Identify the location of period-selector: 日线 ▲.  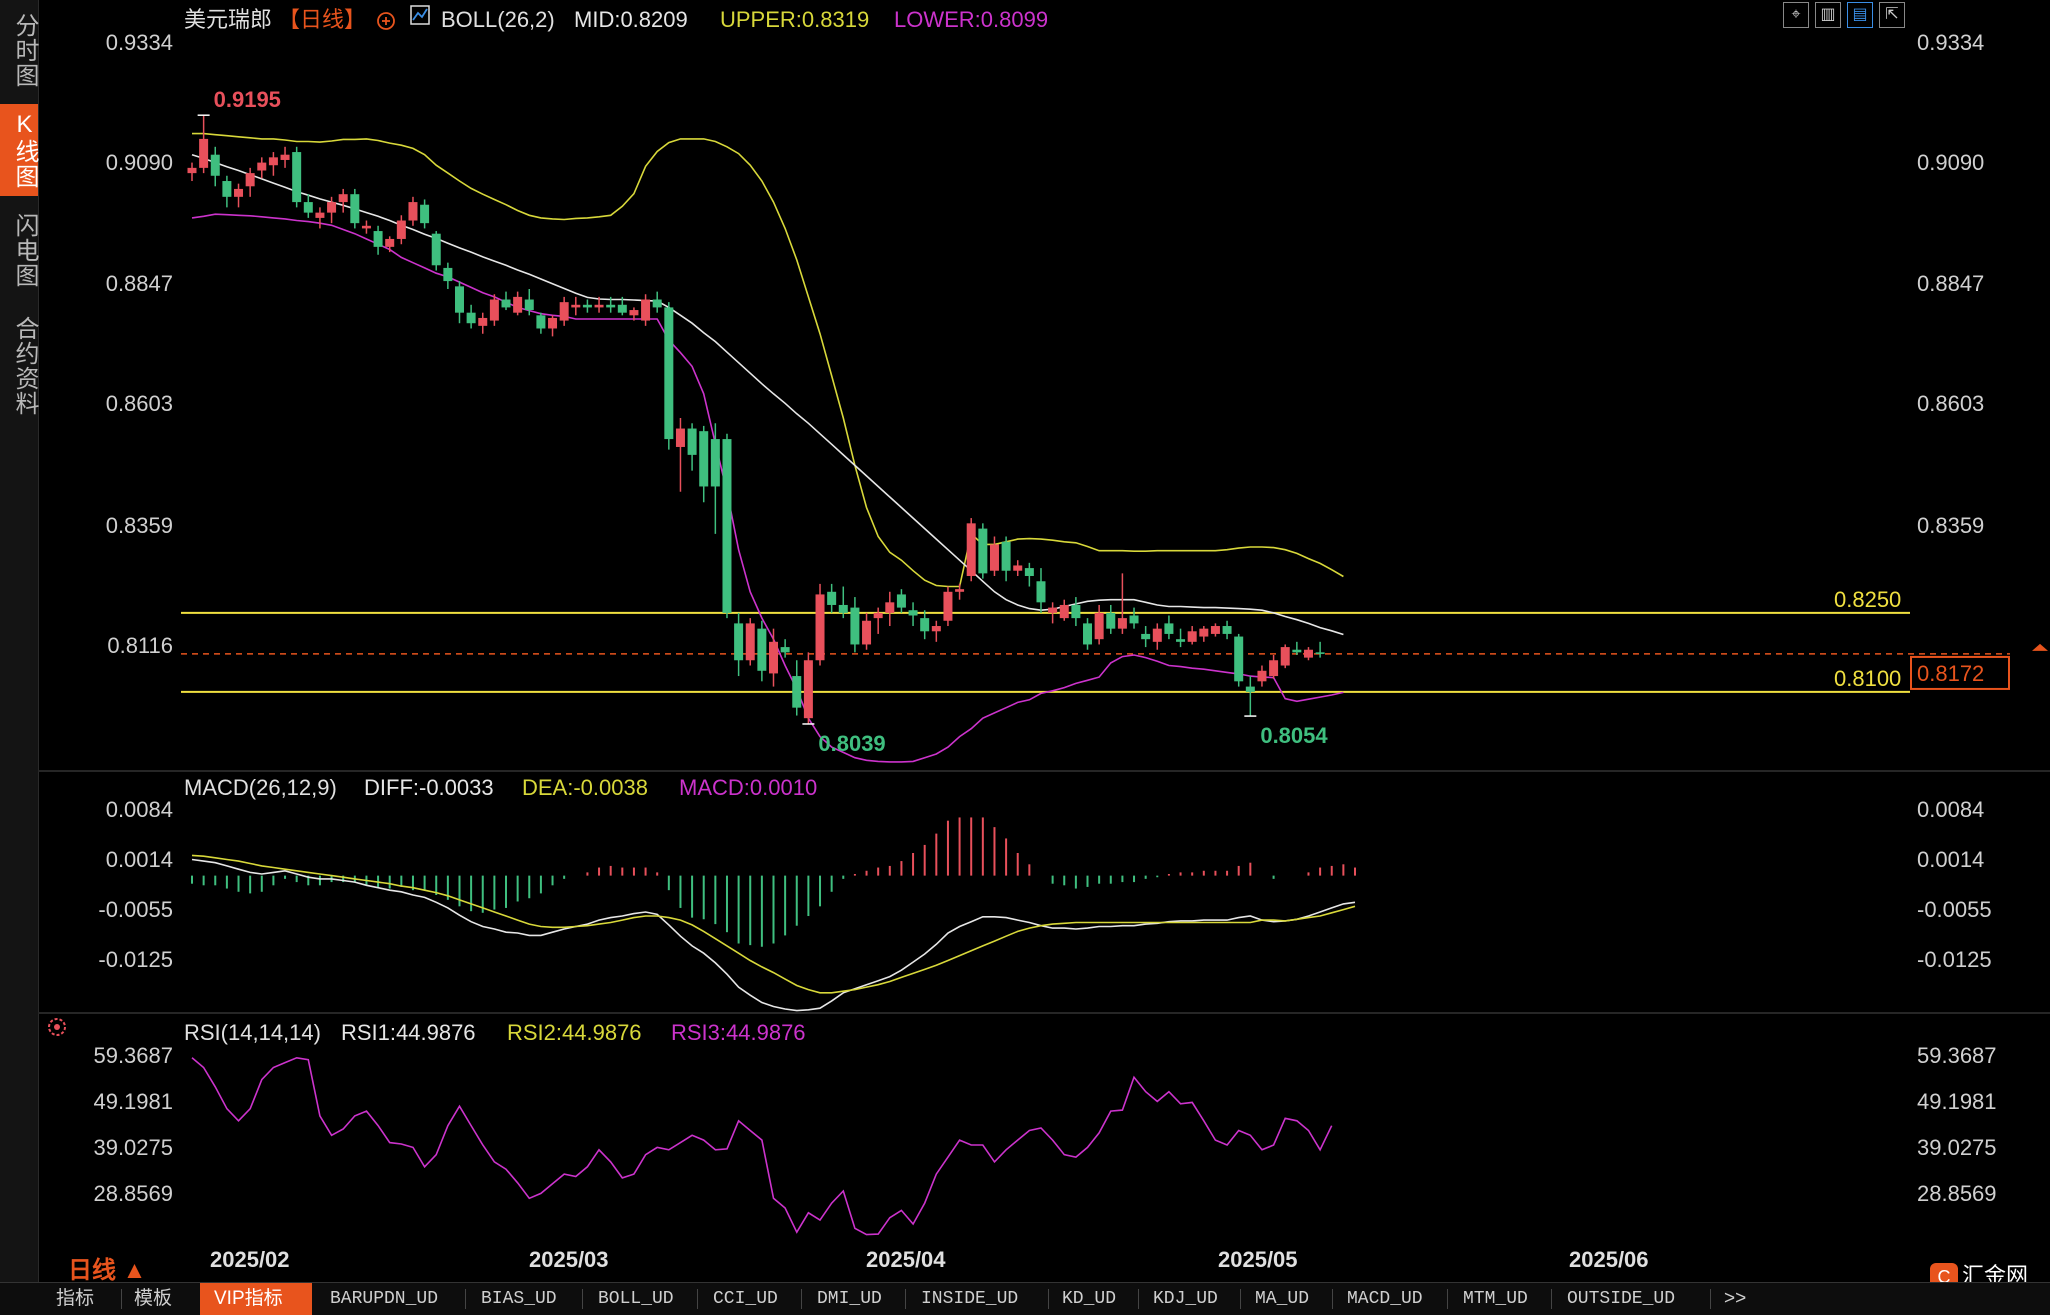
(107, 1270).